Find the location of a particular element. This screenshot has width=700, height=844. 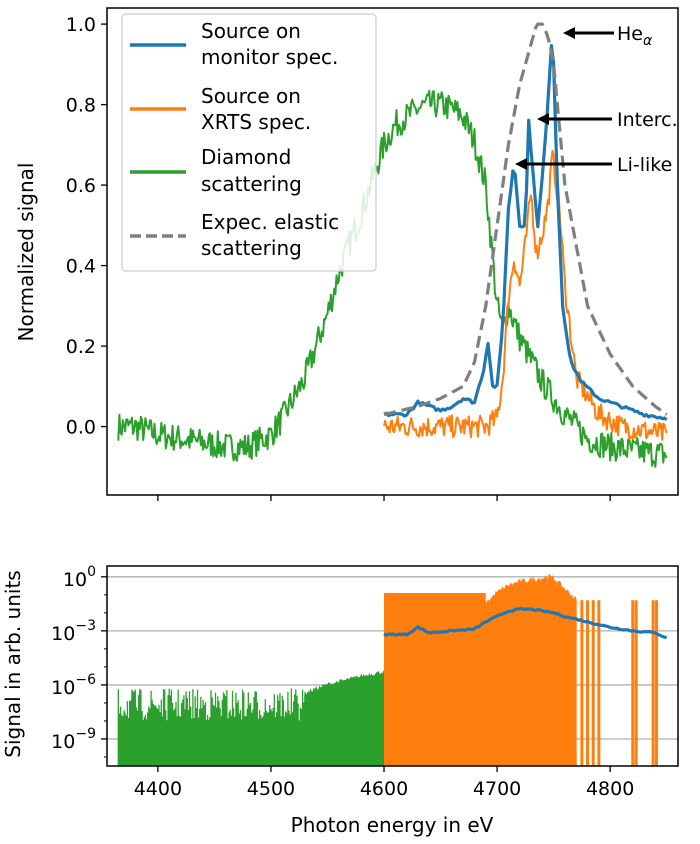

legend-label-xrts-1: Source on is located at coordinates (251, 96).